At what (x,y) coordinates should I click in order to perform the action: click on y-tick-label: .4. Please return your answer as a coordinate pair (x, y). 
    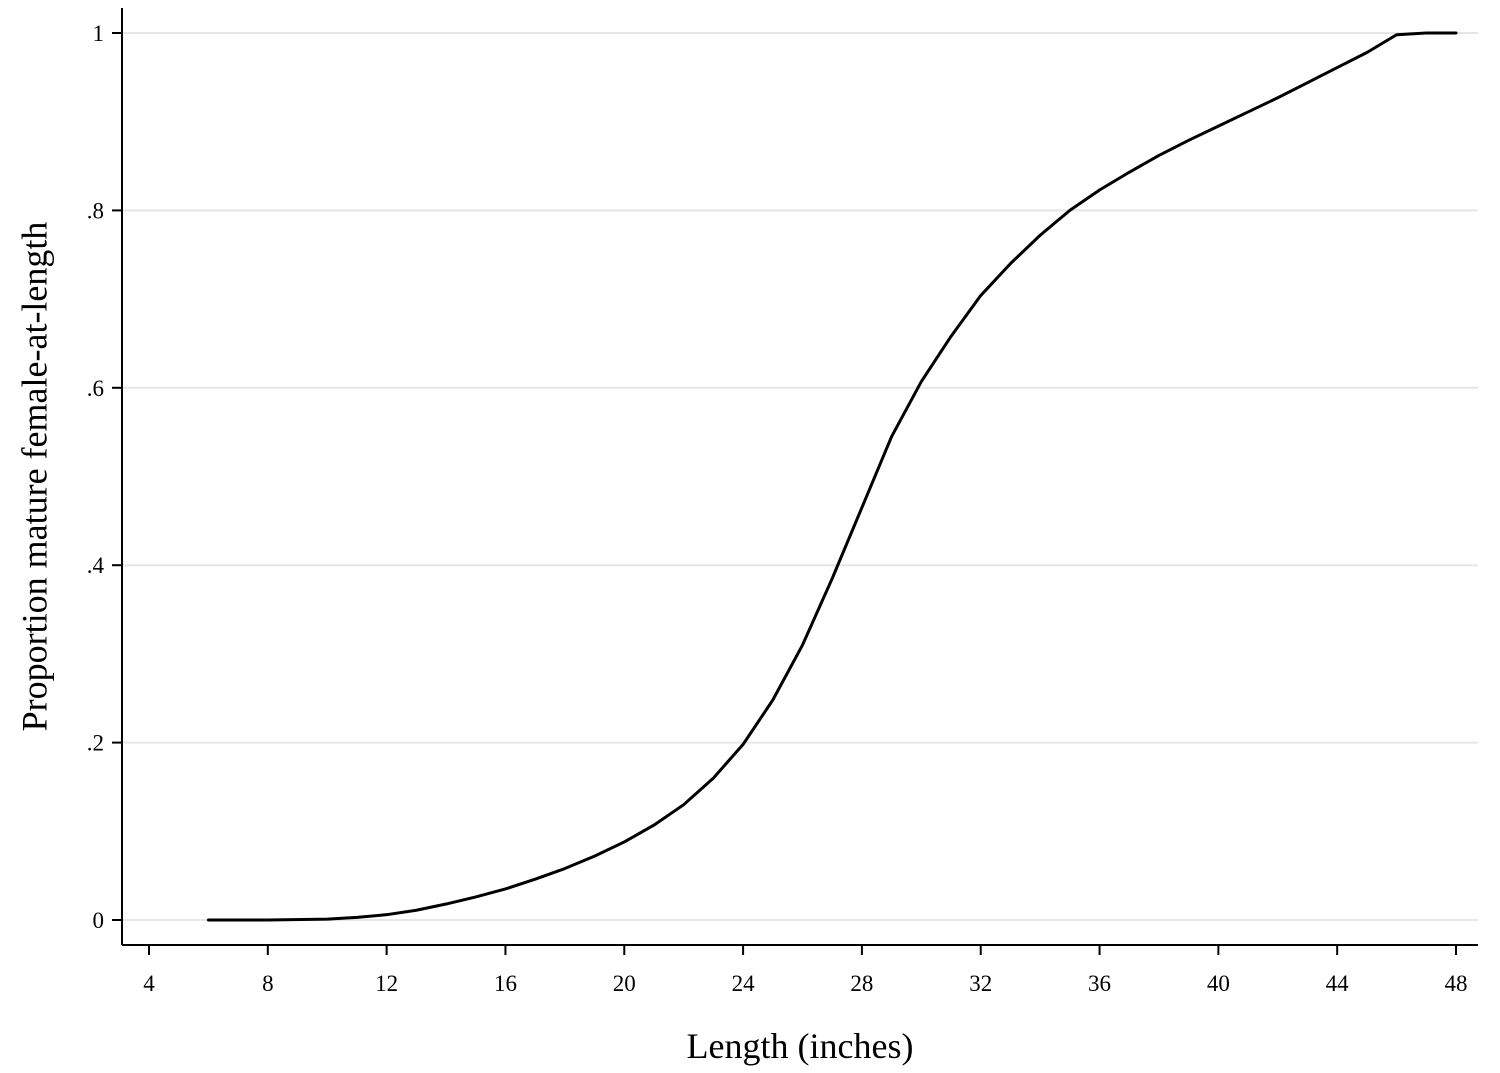
    Looking at the image, I should click on (96, 565).